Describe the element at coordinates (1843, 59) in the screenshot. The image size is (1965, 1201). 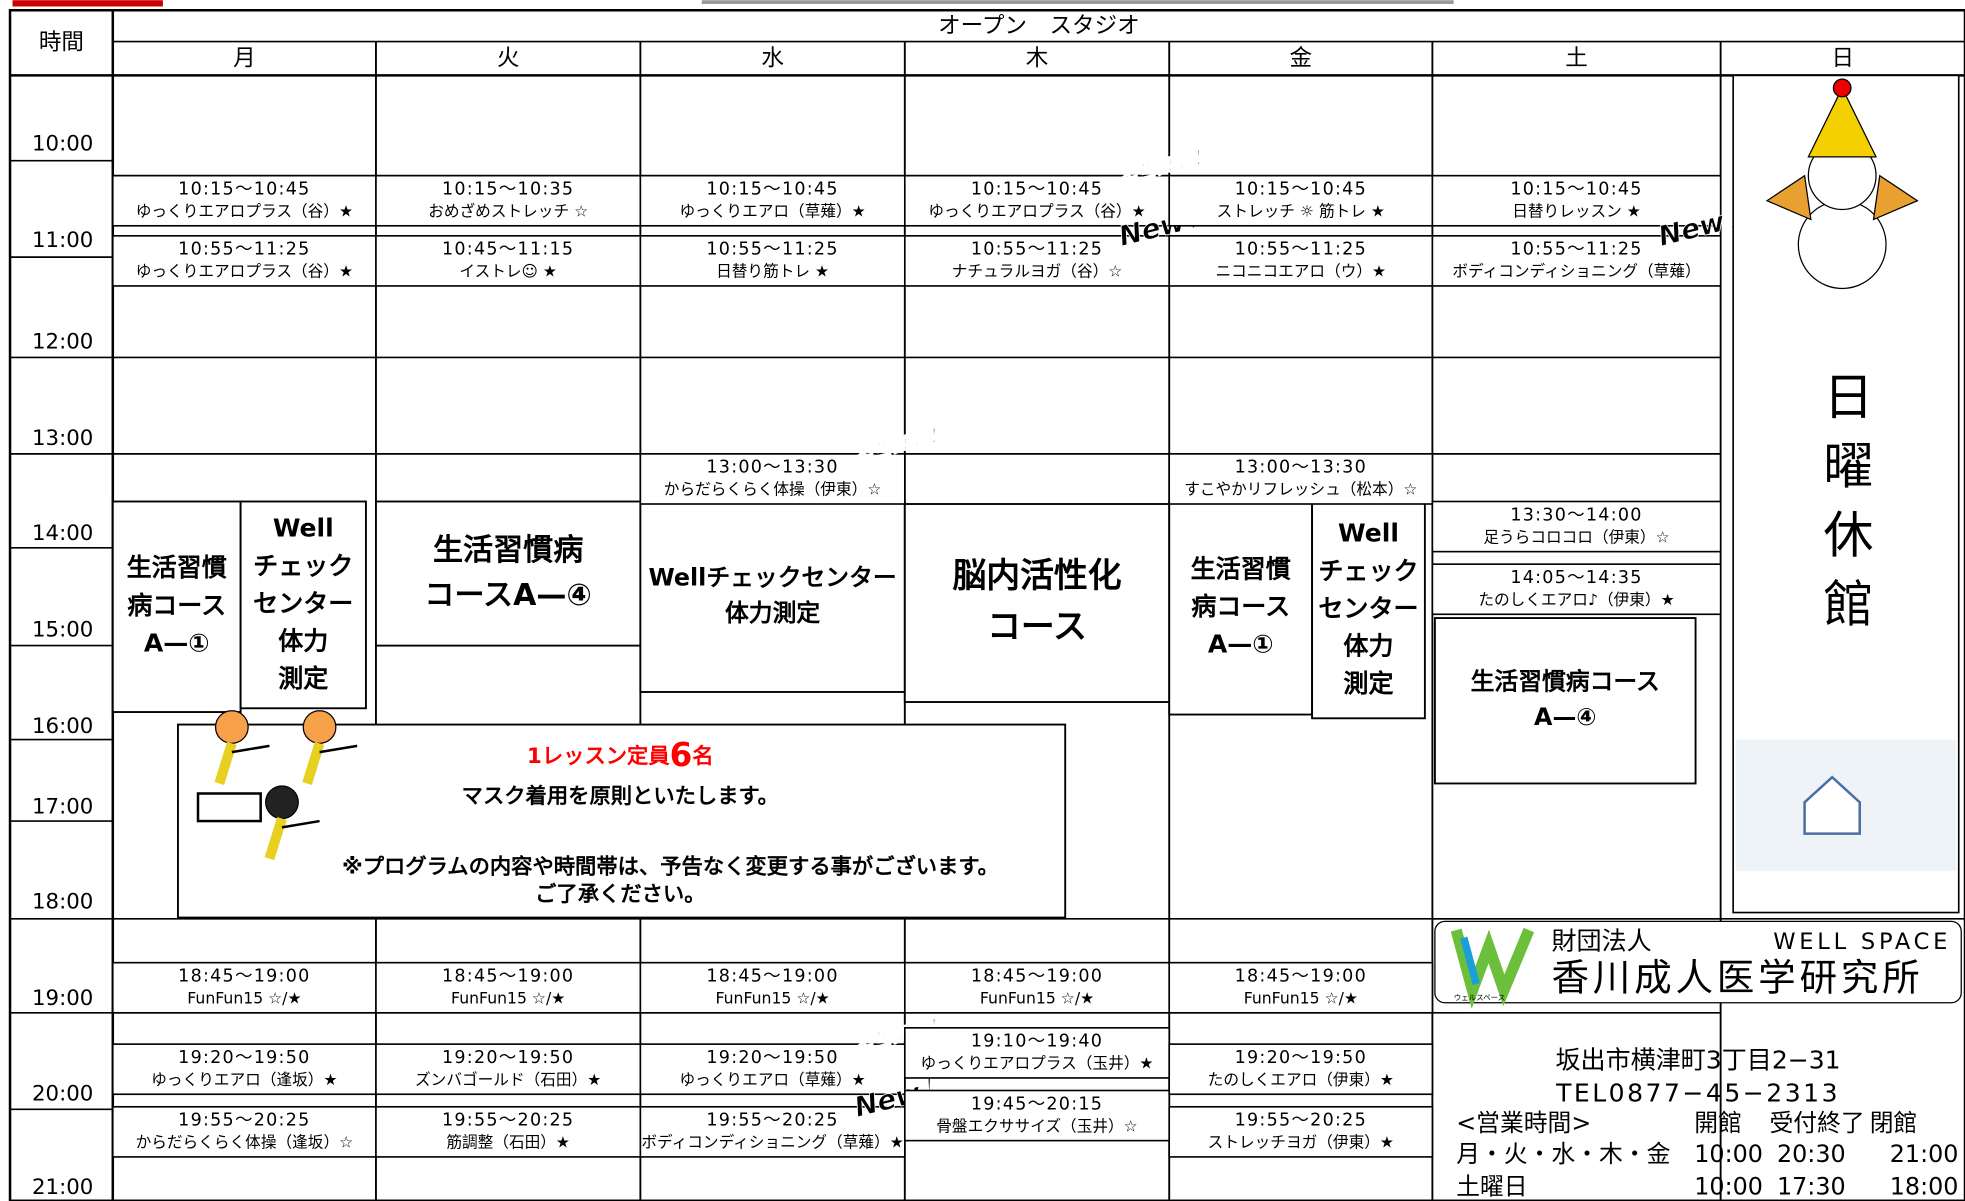
I see `day-header: 日` at that location.